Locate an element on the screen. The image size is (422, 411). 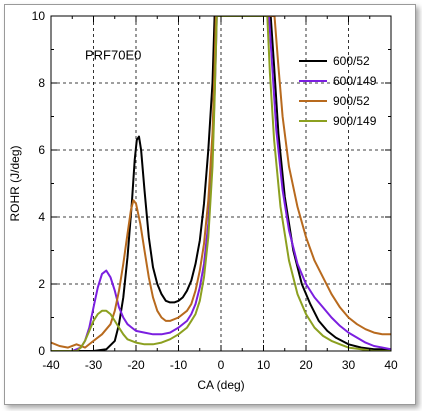
x-tick-label: -40 is located at coordinates (51, 365).